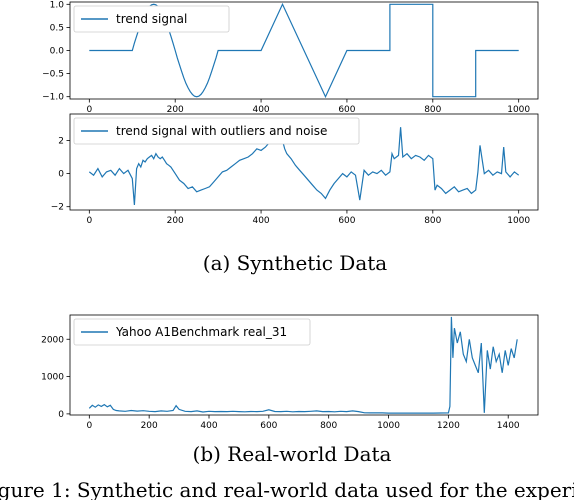 This screenshot has height=500, width=574. Describe the element at coordinates (53, 75) in the screenshot. I see `y-tick-label: −0.5` at that location.